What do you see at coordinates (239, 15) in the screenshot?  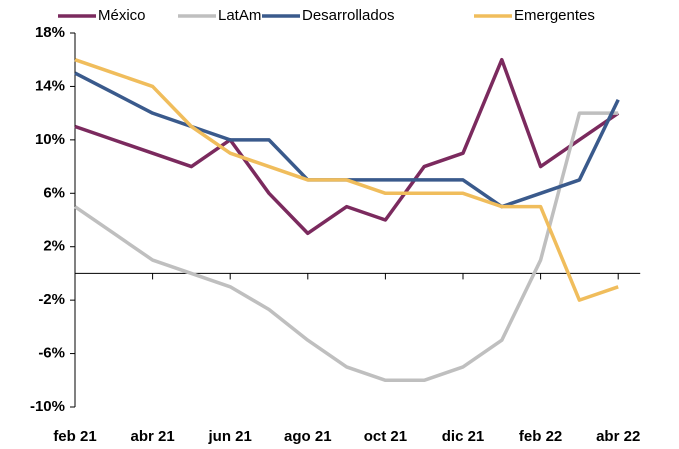 I see `legend-label: LatAm` at bounding box center [239, 15].